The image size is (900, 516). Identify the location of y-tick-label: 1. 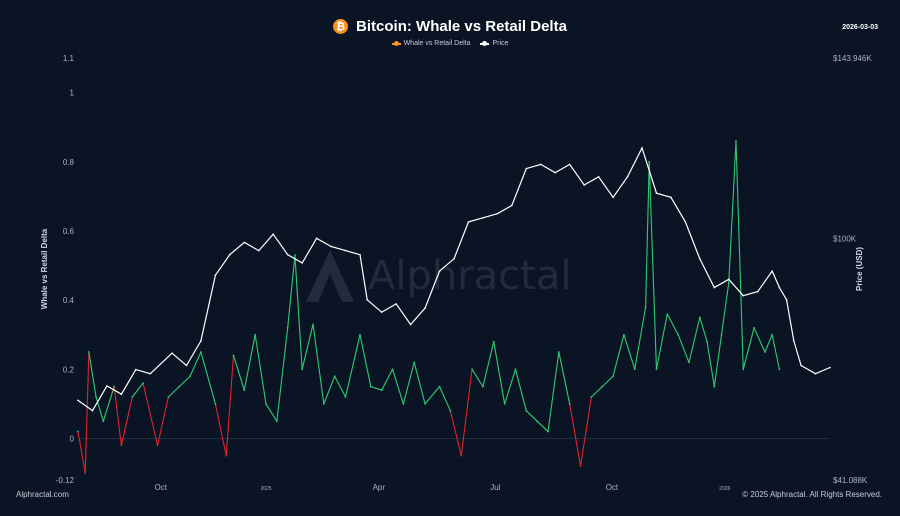
(72, 93).